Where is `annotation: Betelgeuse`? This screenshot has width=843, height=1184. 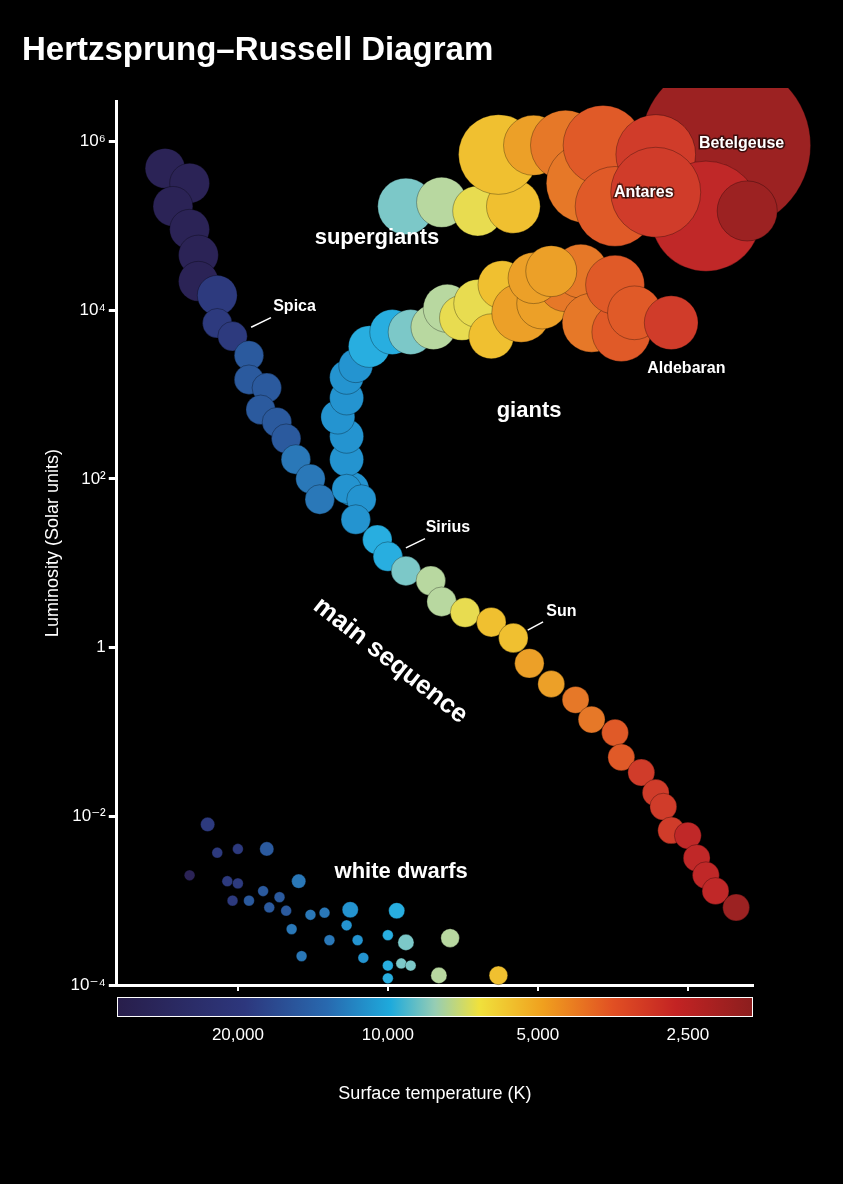
annotation: Betelgeuse is located at coordinates (741, 142).